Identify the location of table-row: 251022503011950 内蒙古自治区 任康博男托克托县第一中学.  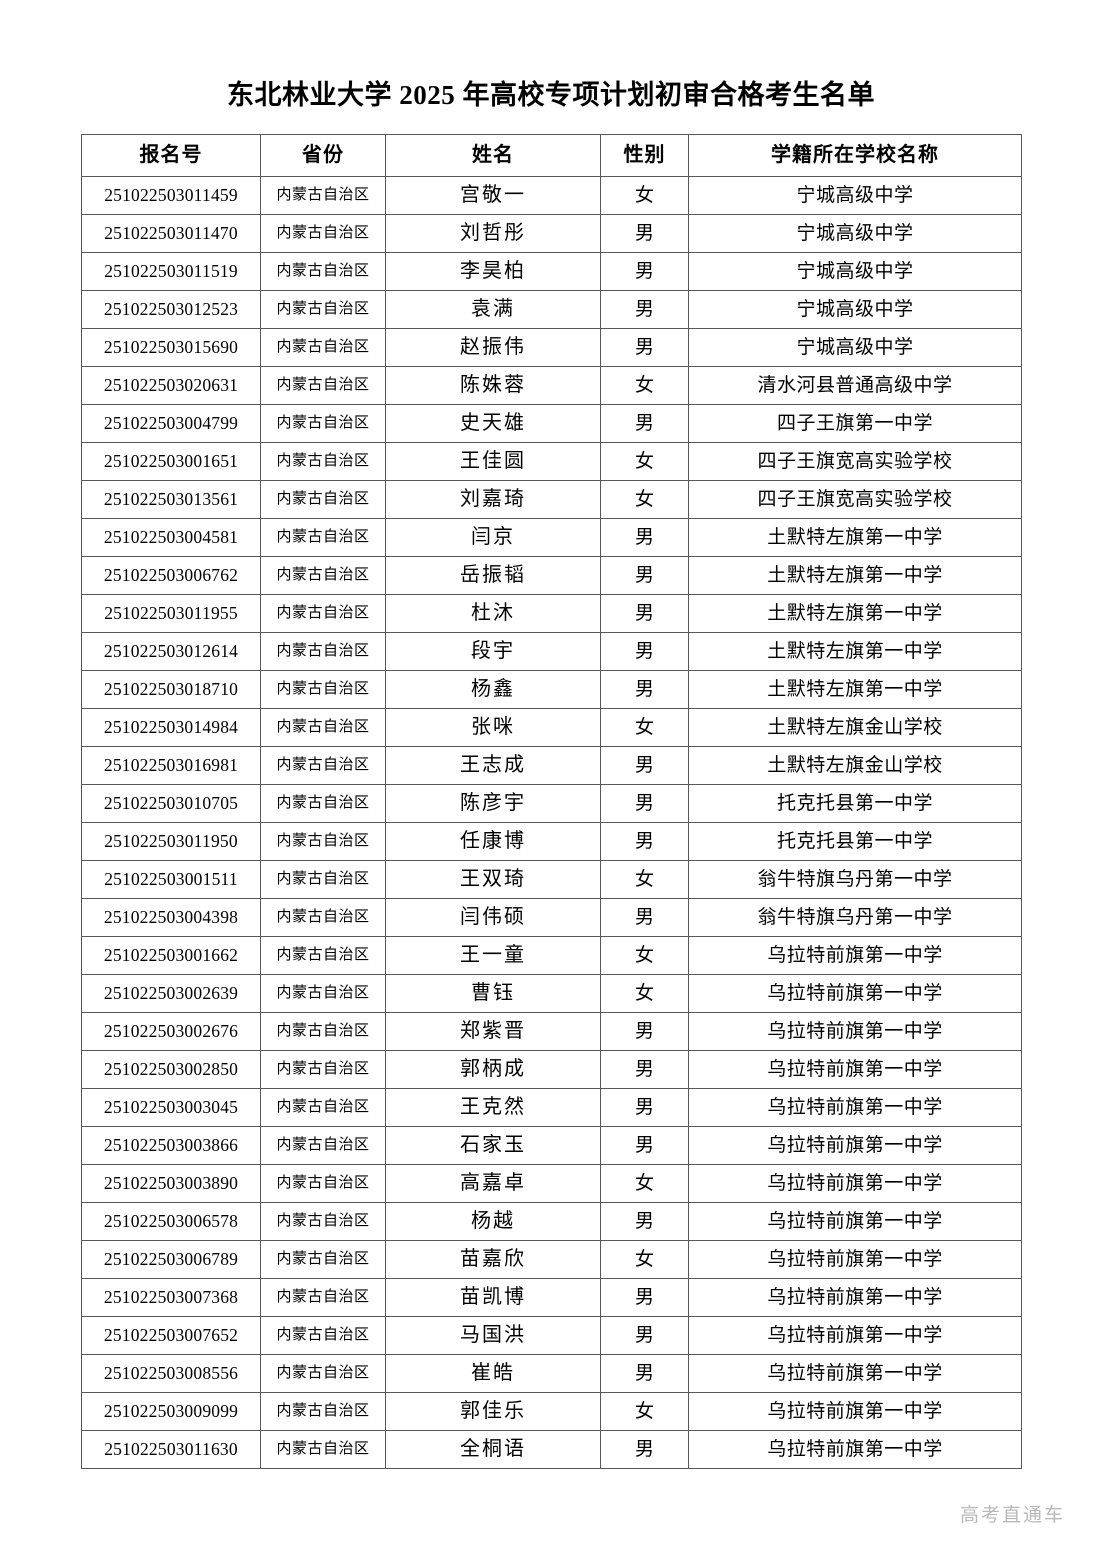
(551, 841).